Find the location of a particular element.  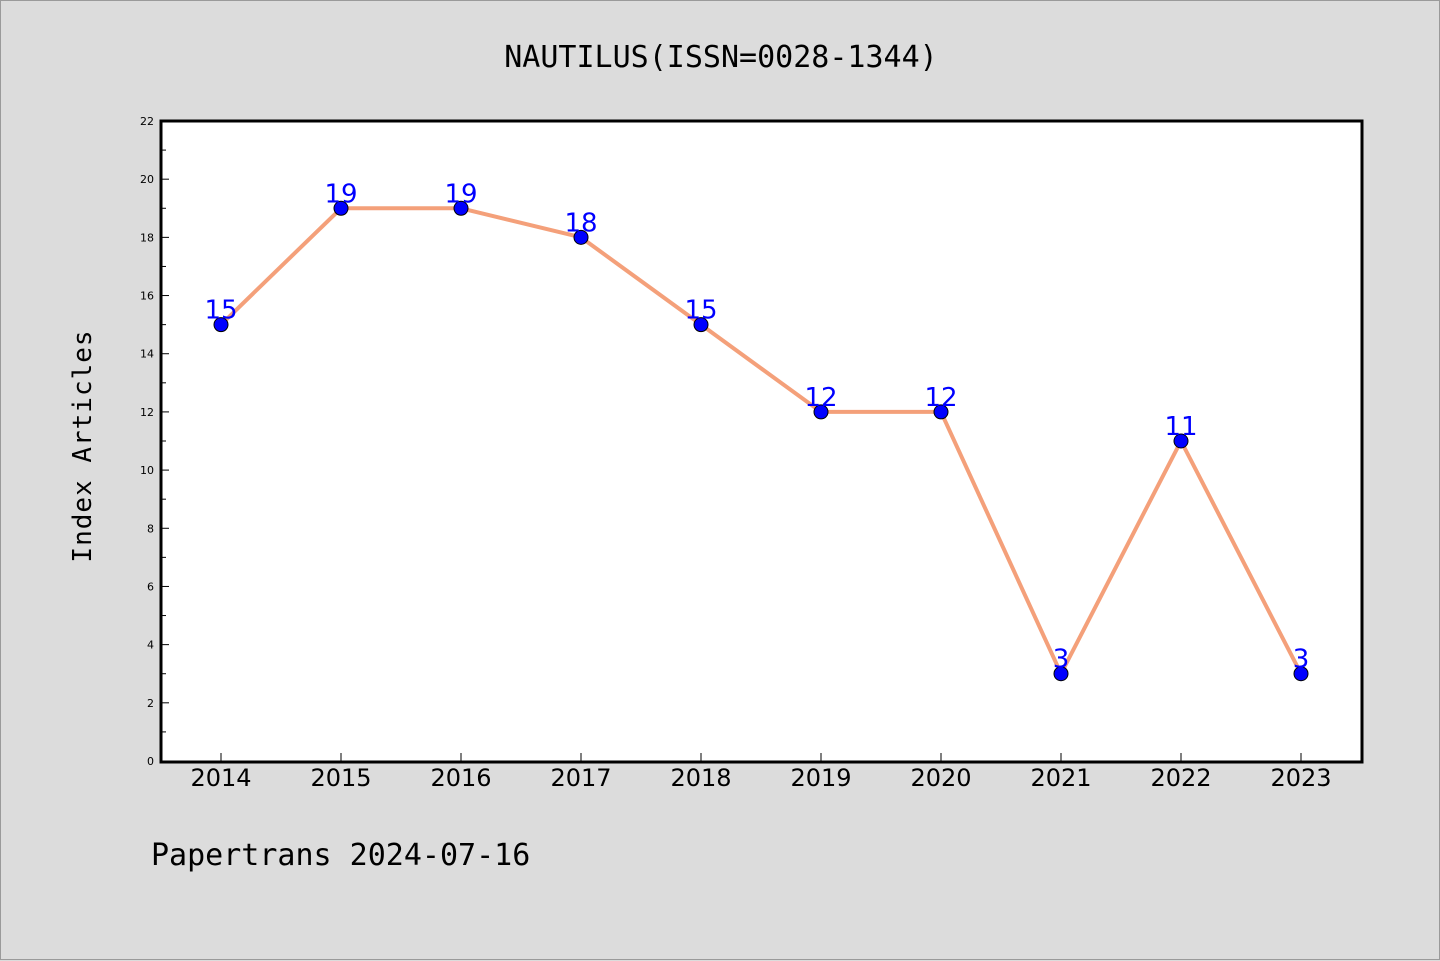

data-label: 18 is located at coordinates (580, 223).